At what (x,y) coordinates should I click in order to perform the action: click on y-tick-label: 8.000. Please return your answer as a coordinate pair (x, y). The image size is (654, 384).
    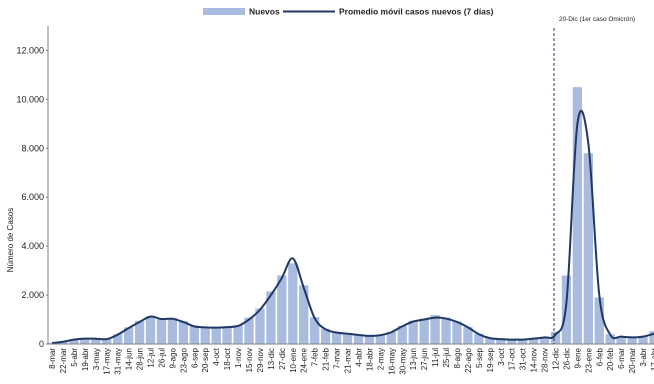
    Looking at the image, I should click on (32, 148).